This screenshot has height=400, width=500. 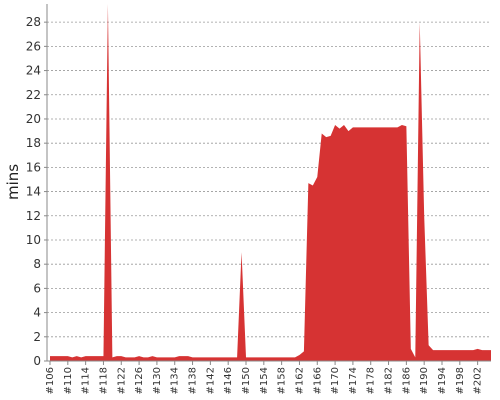 I want to click on y-tick-label: 4, so click(x=37, y=313).